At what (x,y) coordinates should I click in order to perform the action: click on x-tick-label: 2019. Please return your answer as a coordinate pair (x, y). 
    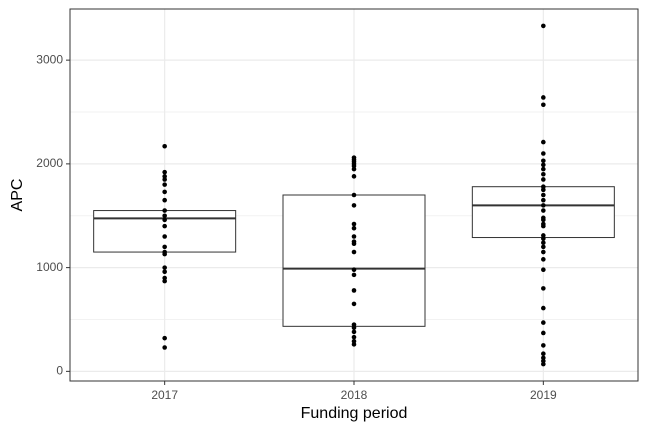
    Looking at the image, I should click on (543, 395).